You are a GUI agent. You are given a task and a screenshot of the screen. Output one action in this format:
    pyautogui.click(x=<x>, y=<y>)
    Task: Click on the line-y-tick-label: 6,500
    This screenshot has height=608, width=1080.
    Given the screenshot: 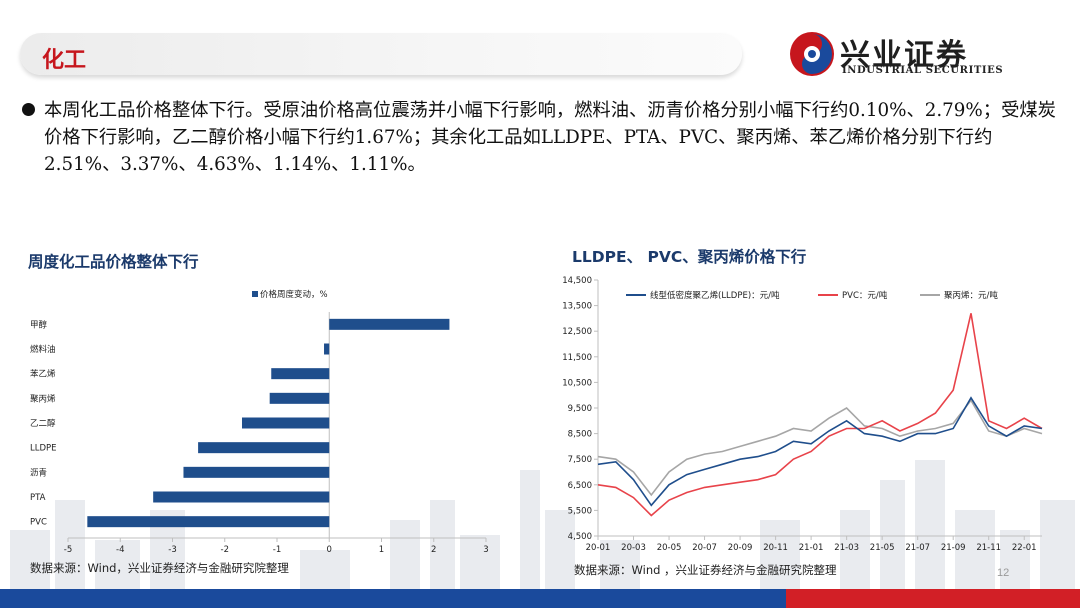 What is the action you would take?
    pyautogui.click(x=580, y=486)
    